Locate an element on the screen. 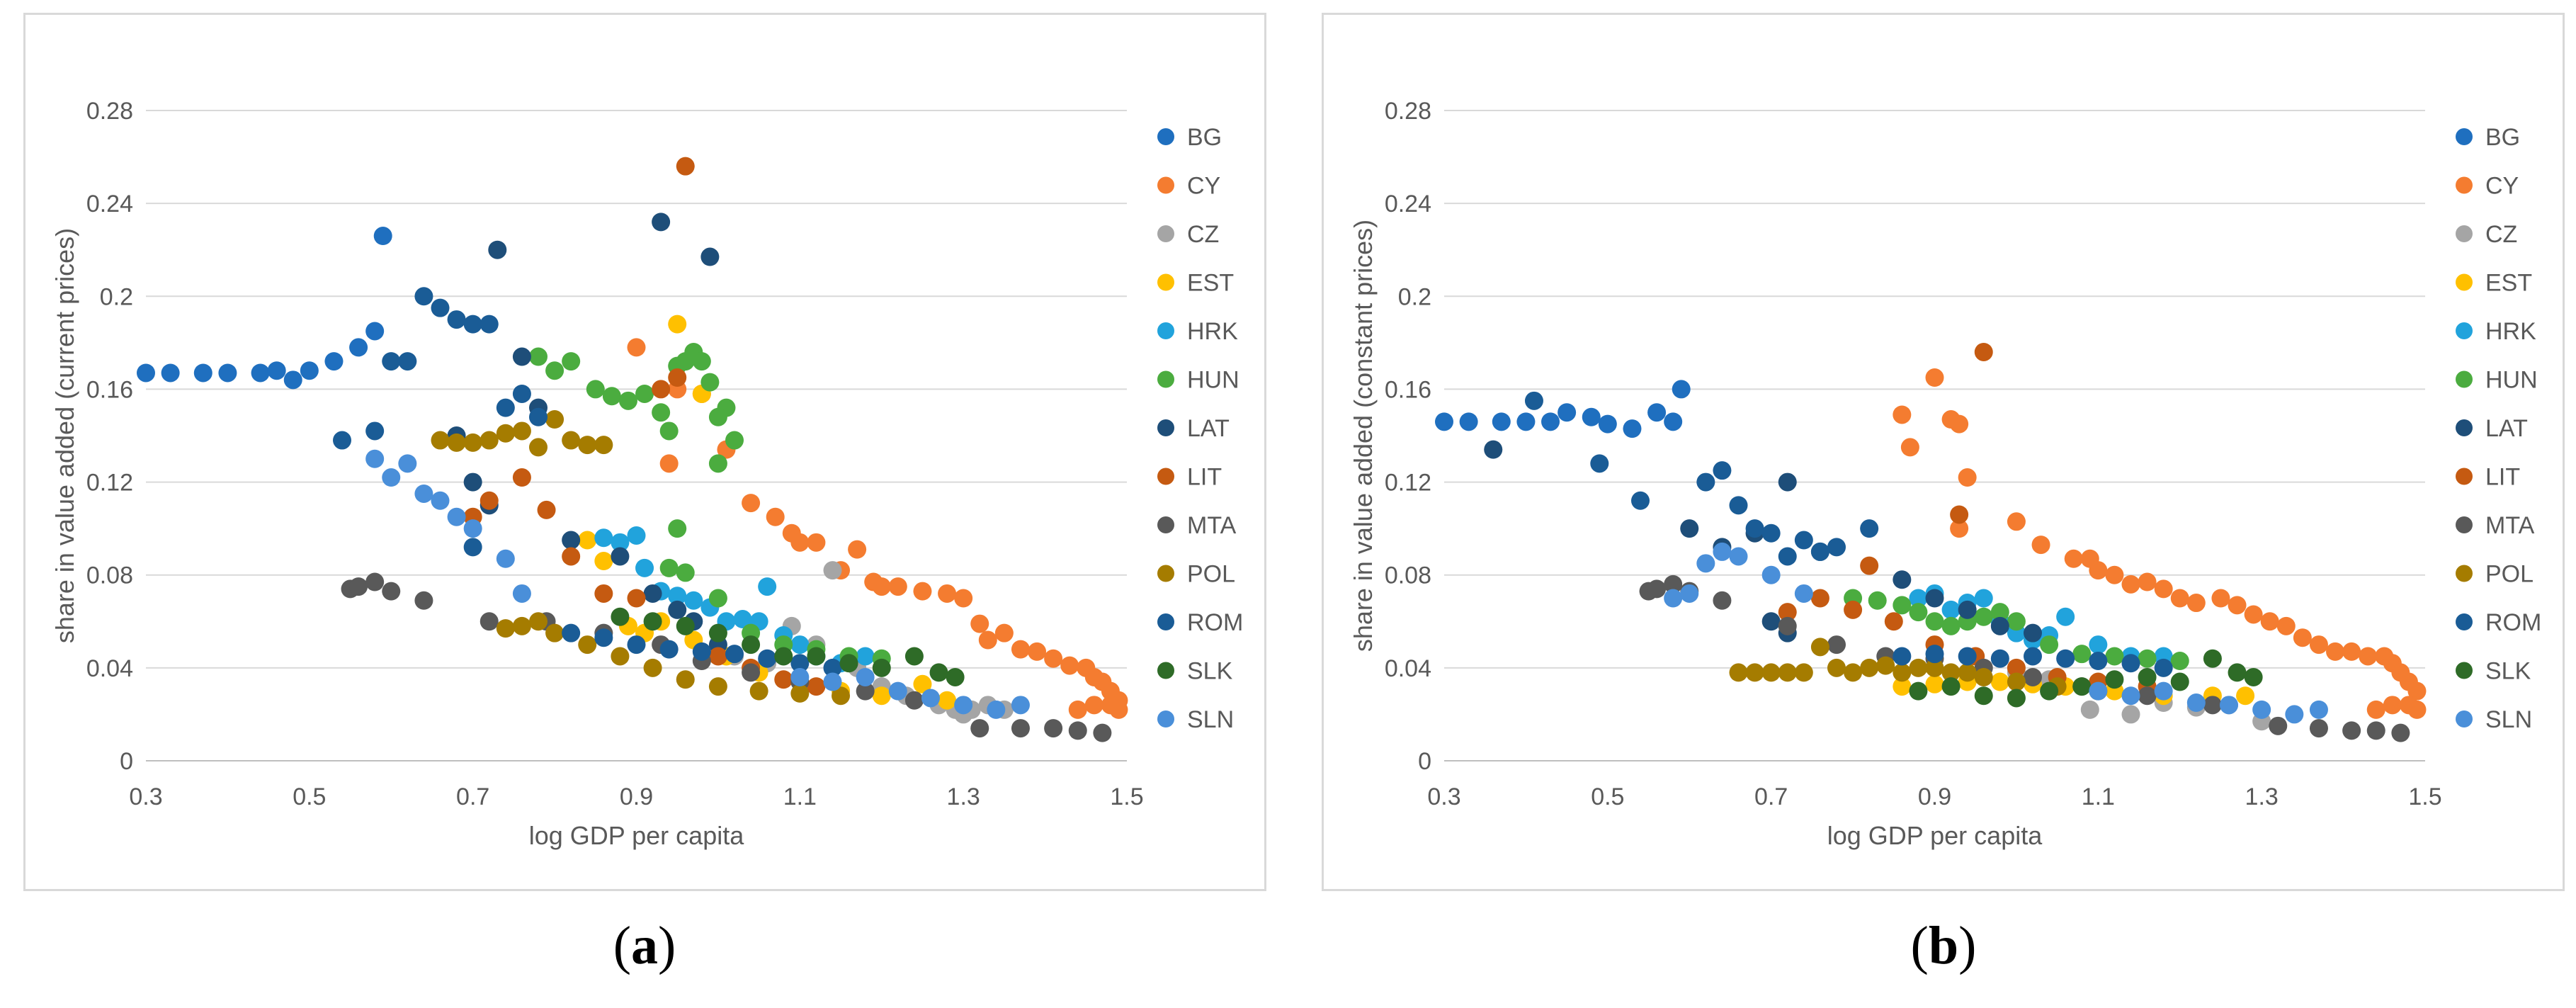 The image size is (2576, 1008). x-axis-title: log GDP per capita is located at coordinates (636, 836).